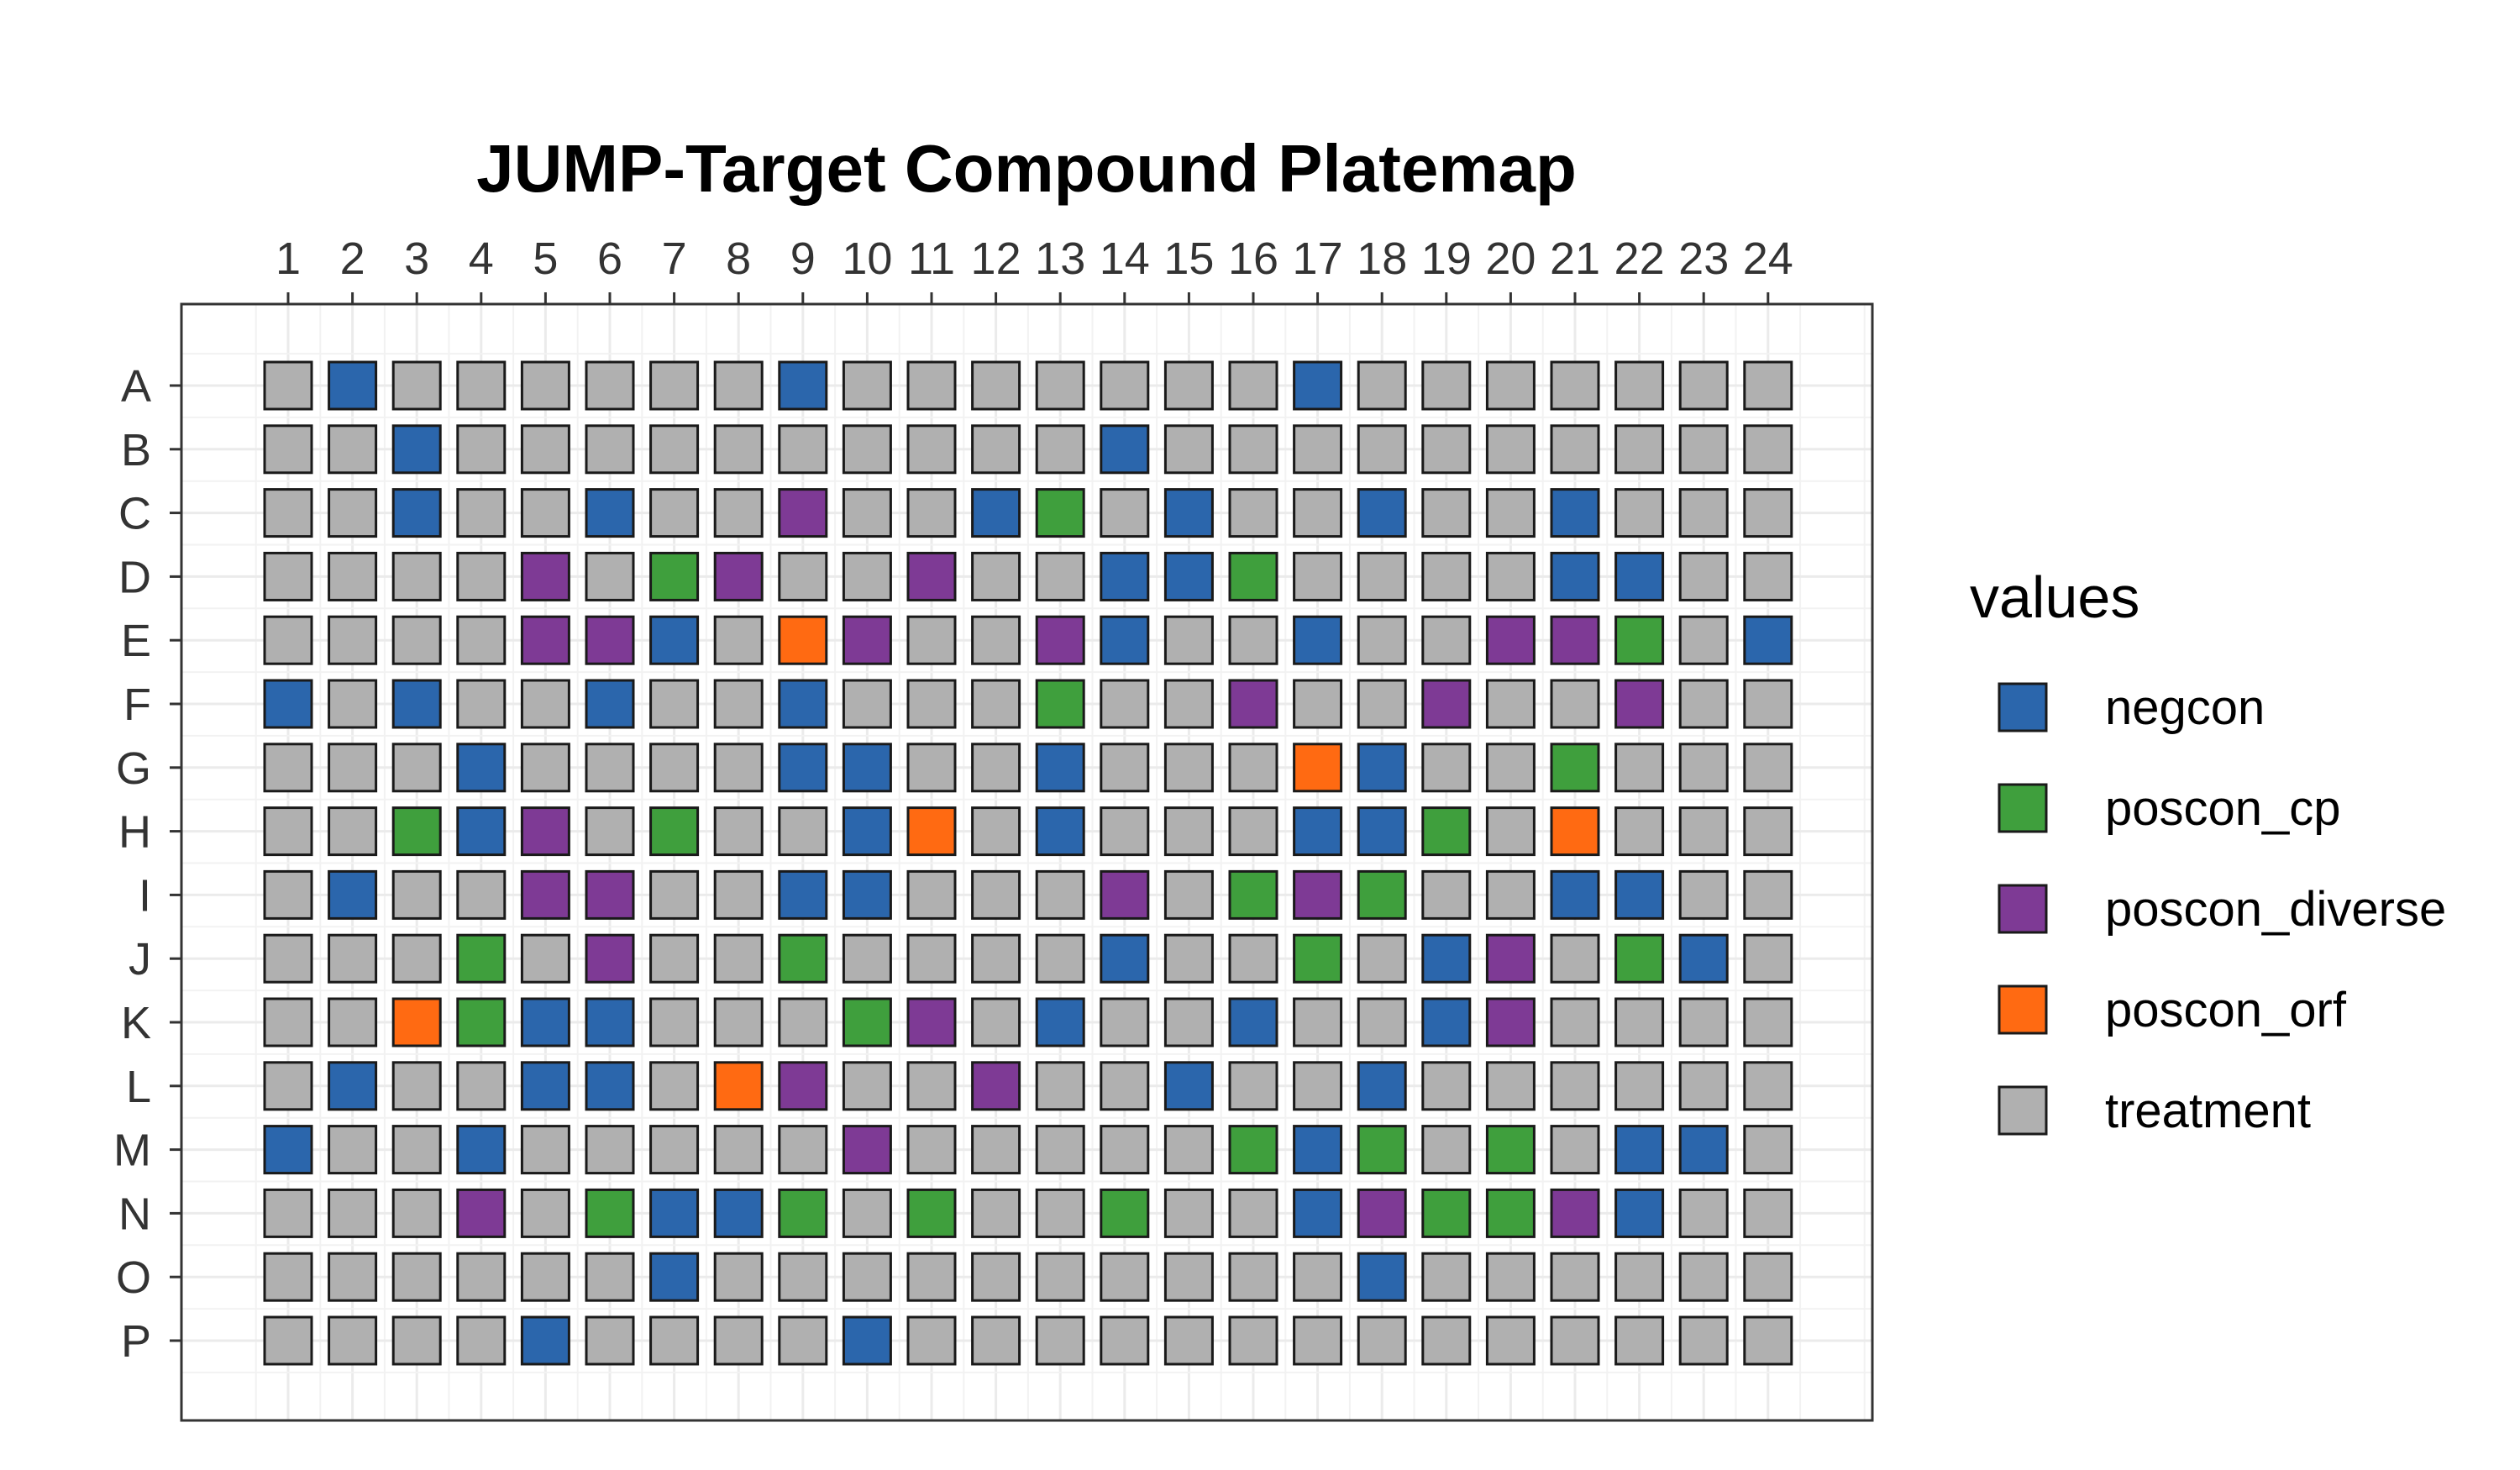  I want to click on well-D6: D6: treatment, so click(610, 576).